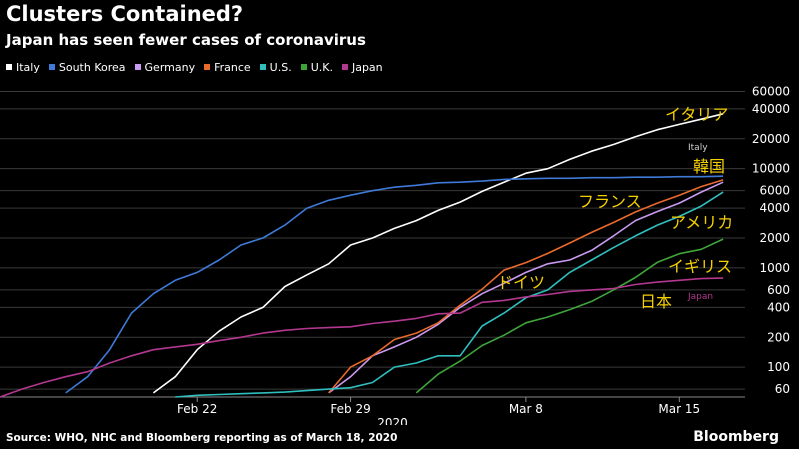 The height and width of the screenshot is (449, 799). I want to click on annotation-germany: ドイツ, so click(521, 282).